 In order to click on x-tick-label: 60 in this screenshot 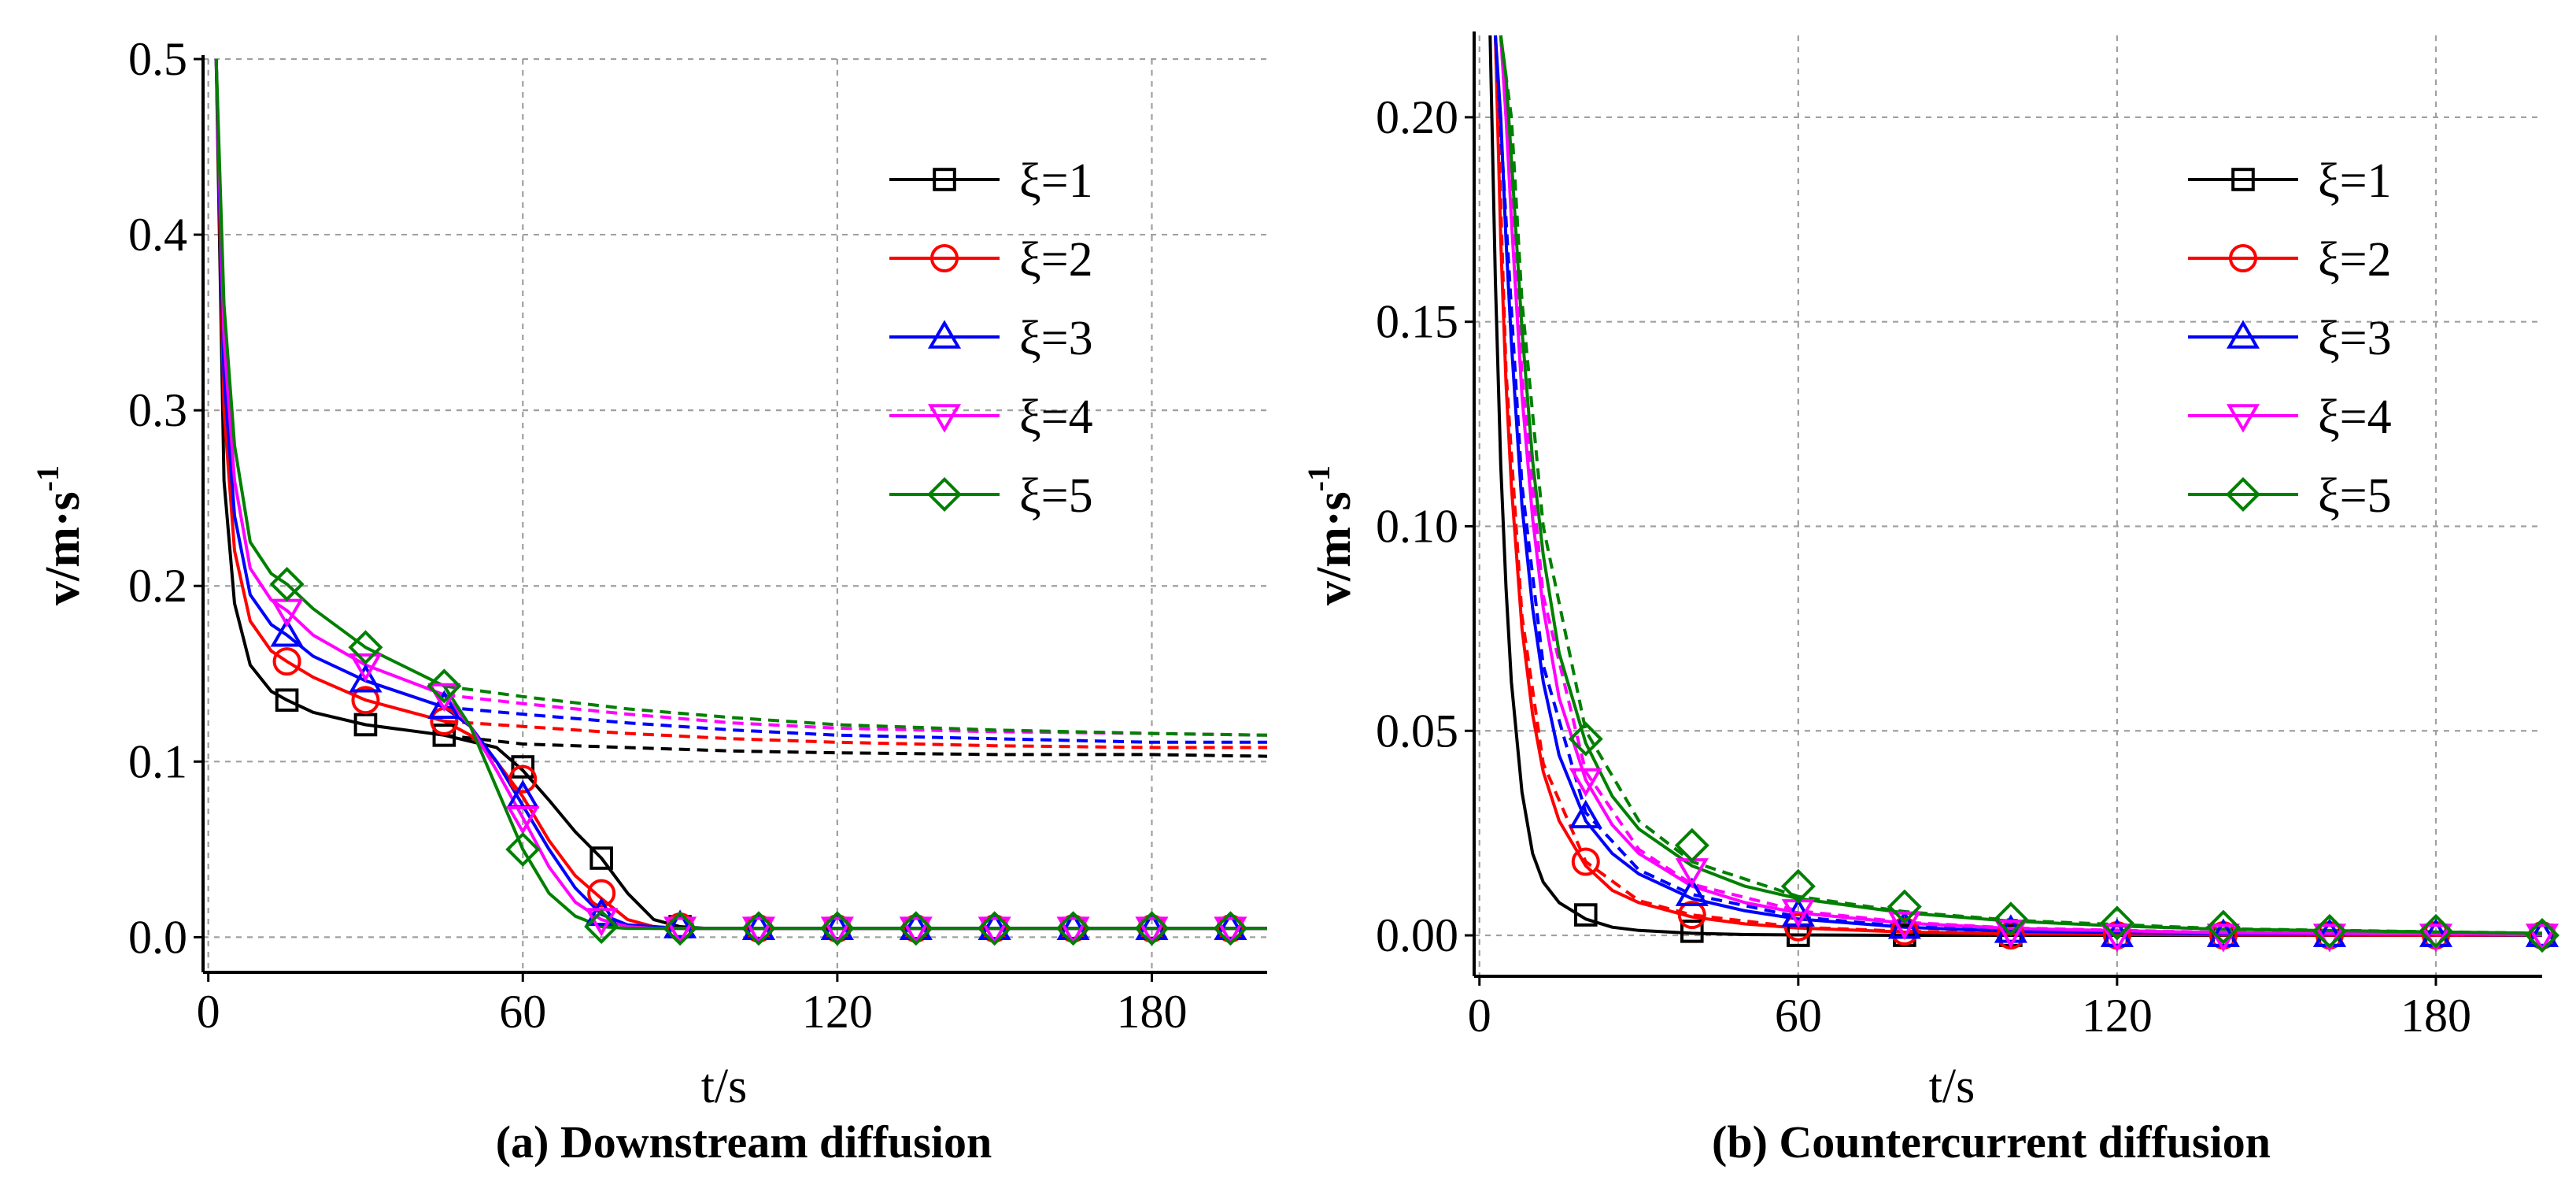, I will do `click(522, 1012)`.